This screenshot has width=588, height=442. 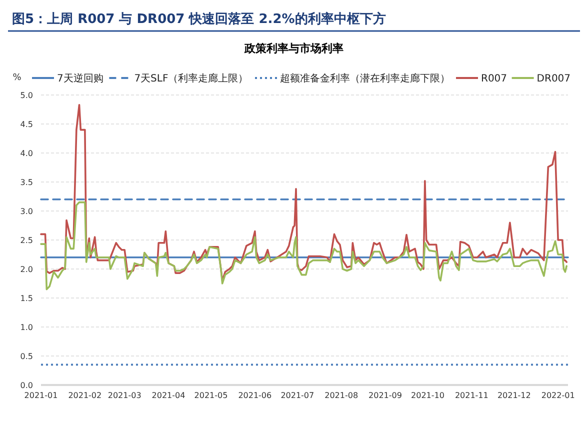 What do you see at coordinates (255, 395) in the screenshot?
I see `x-tick-label: 2021-06` at bounding box center [255, 395].